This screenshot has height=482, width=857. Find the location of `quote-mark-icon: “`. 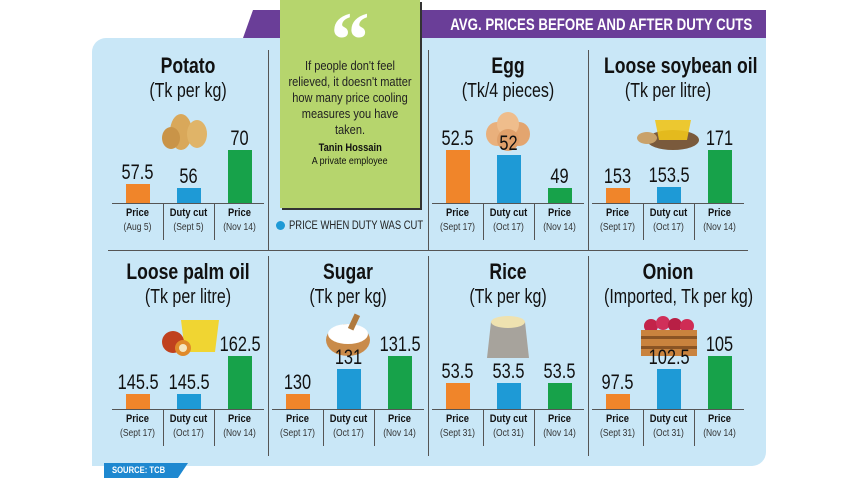

quote-mark-icon: “ is located at coordinates (350, 29).